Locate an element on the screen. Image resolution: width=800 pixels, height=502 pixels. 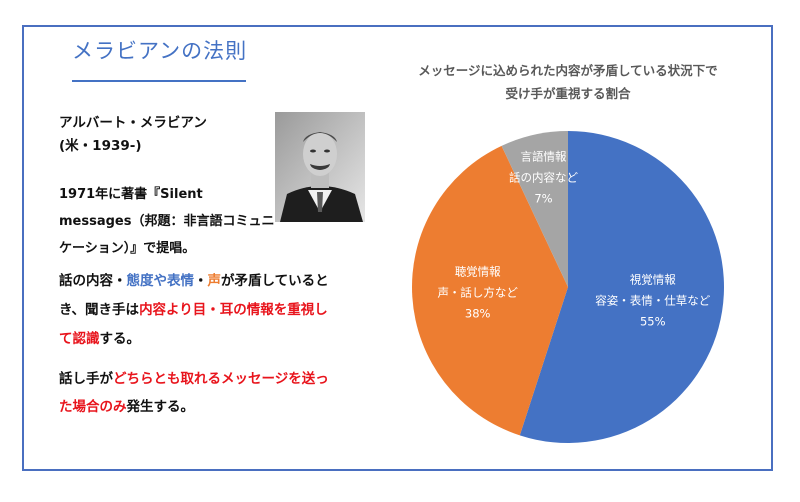
pie-label-2: 聴覚情報 is located at coordinates (478, 272).